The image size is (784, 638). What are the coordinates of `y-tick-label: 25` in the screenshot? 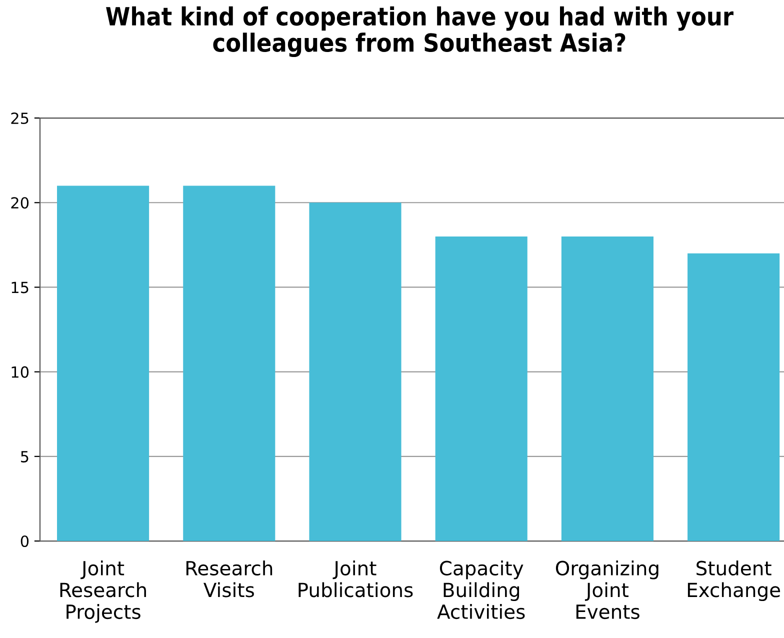 It's located at (19, 118).